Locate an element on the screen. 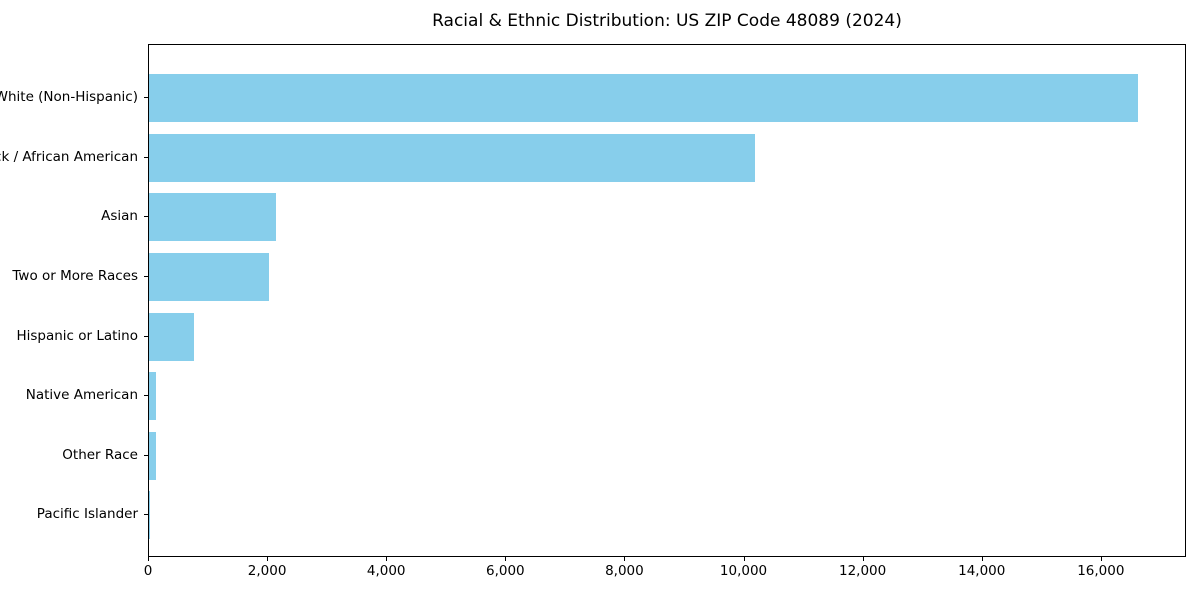  x-tick-label: 12,000 is located at coordinates (863, 571).